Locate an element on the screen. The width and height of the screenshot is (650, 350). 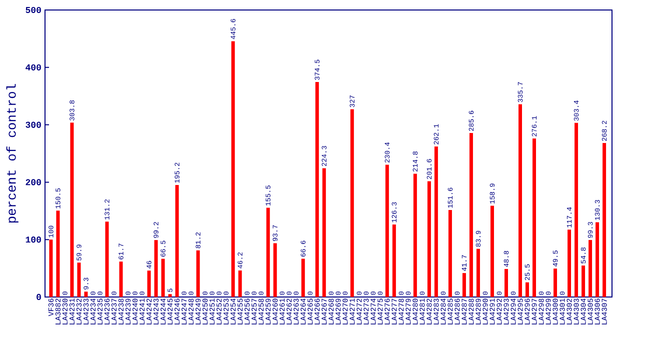
y-tick-label: 0 is located at coordinates (38, 297).